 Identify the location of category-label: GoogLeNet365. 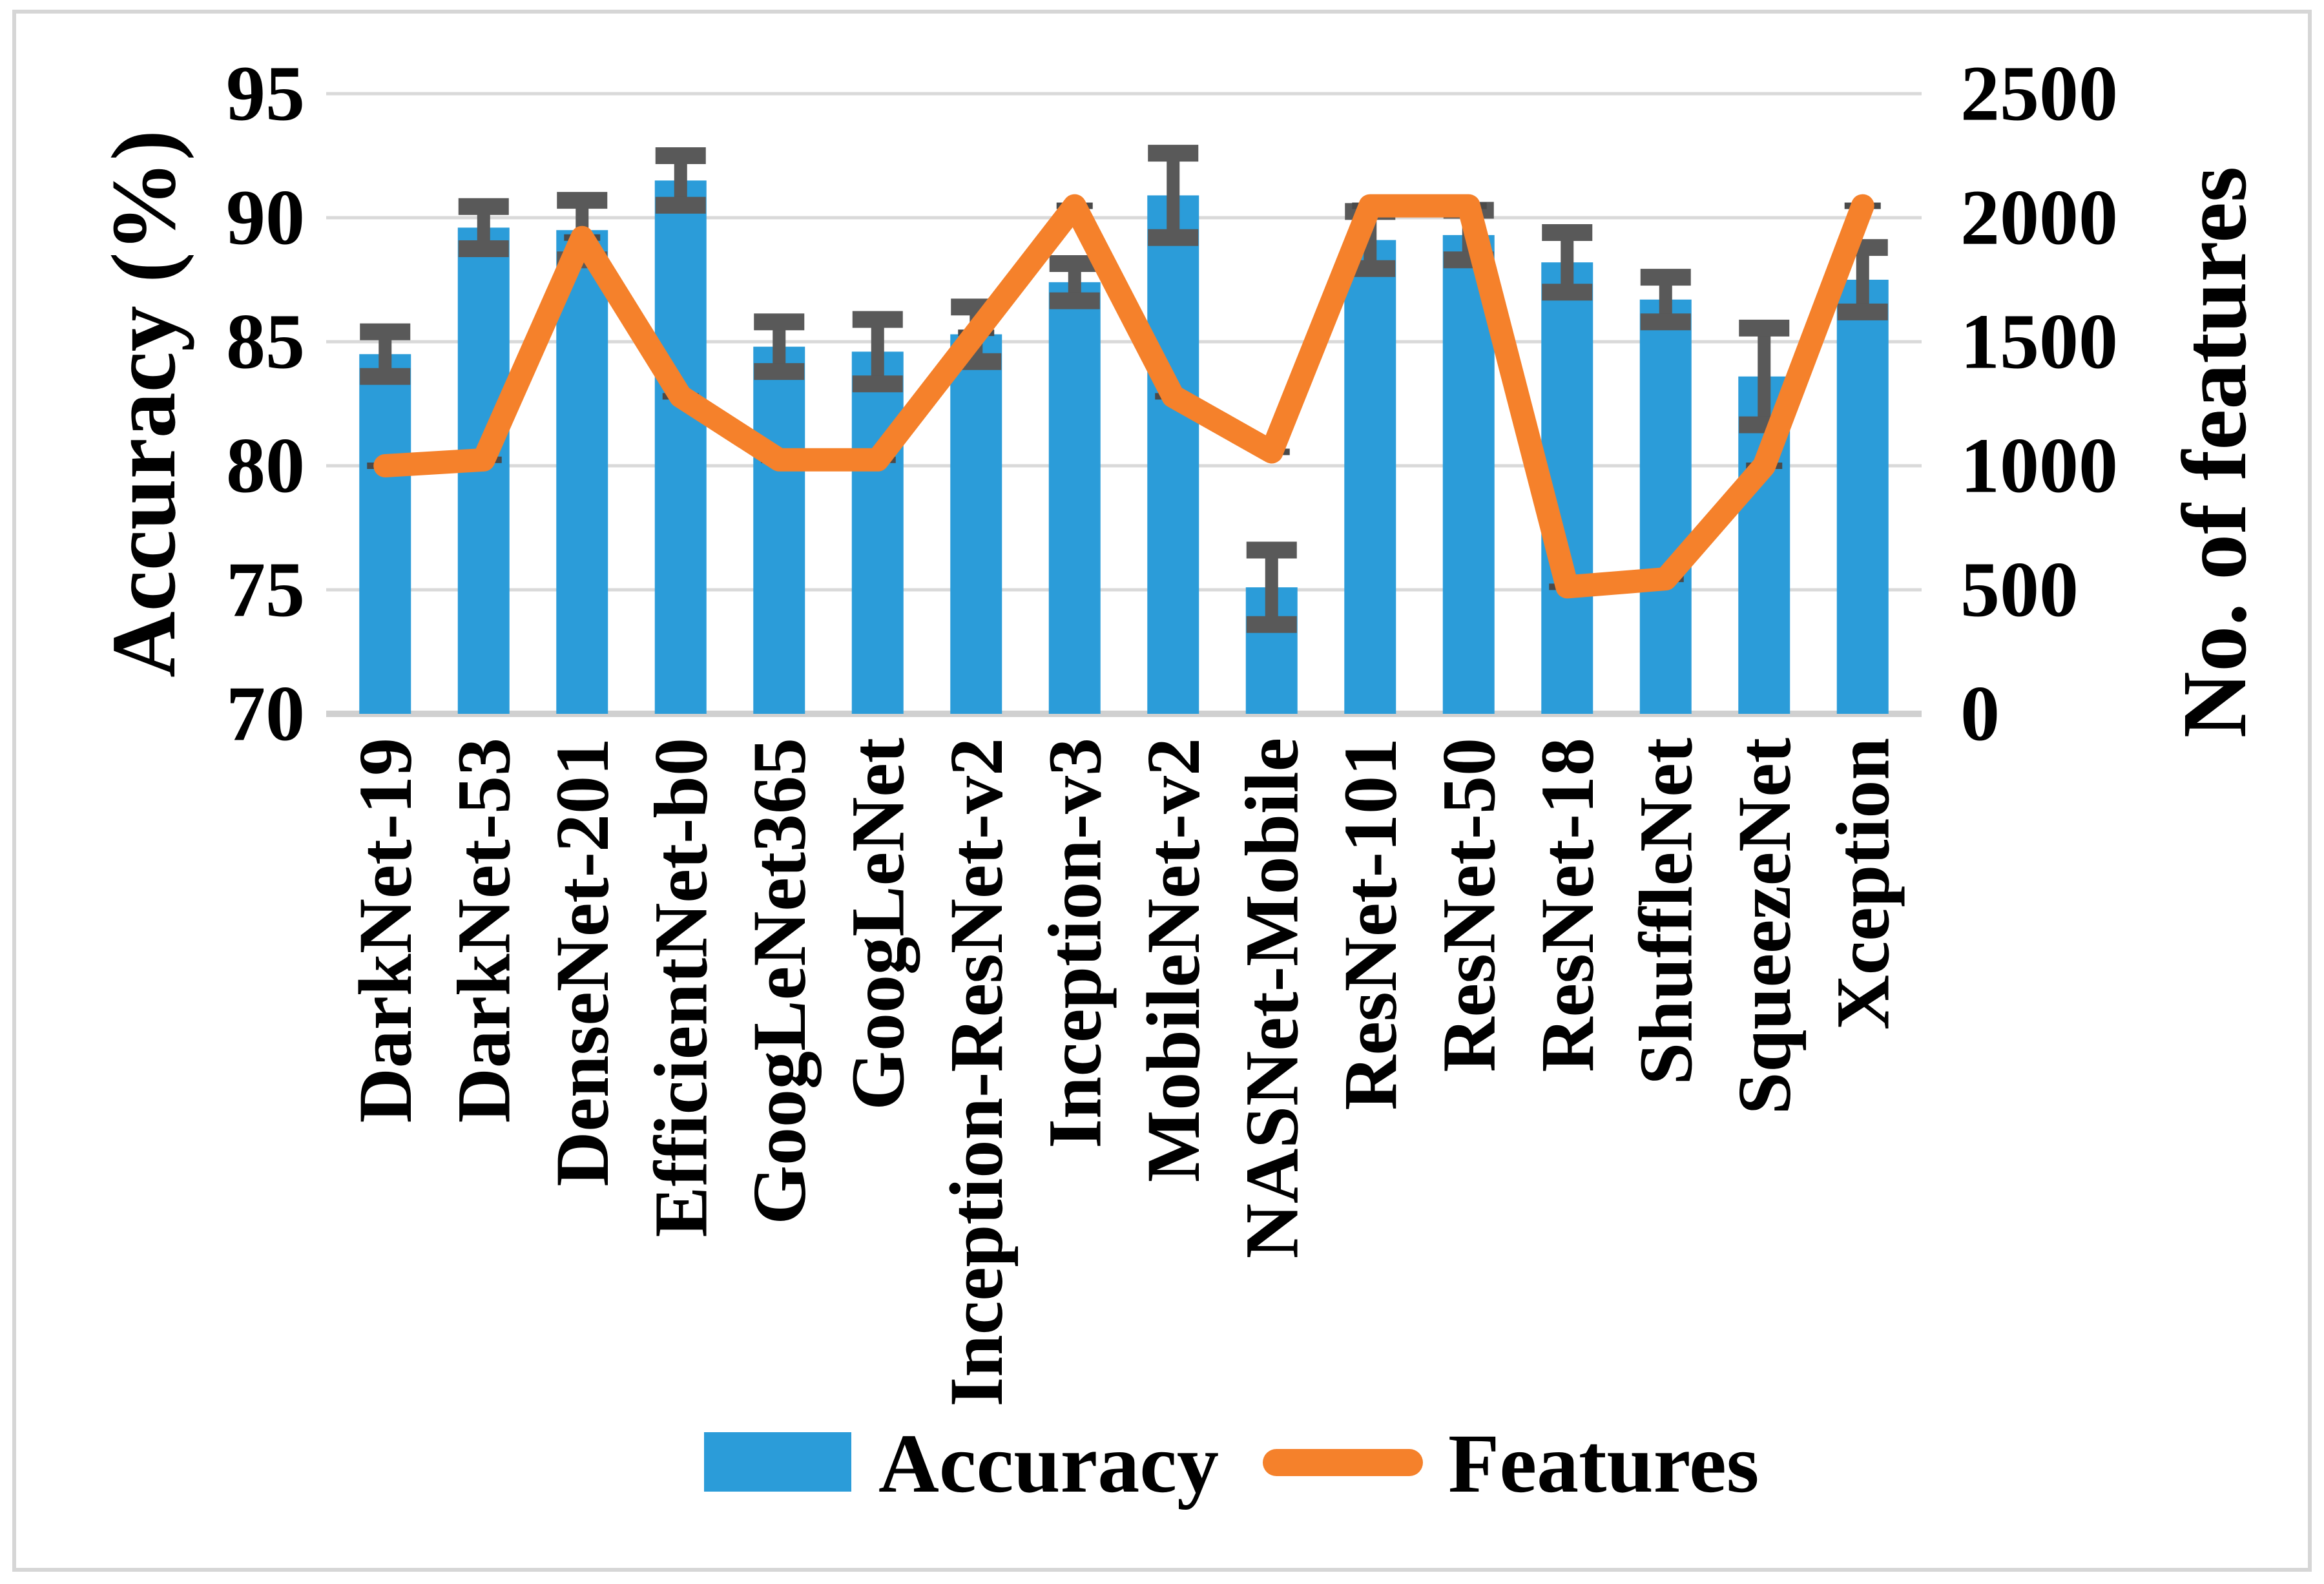
(780, 982).